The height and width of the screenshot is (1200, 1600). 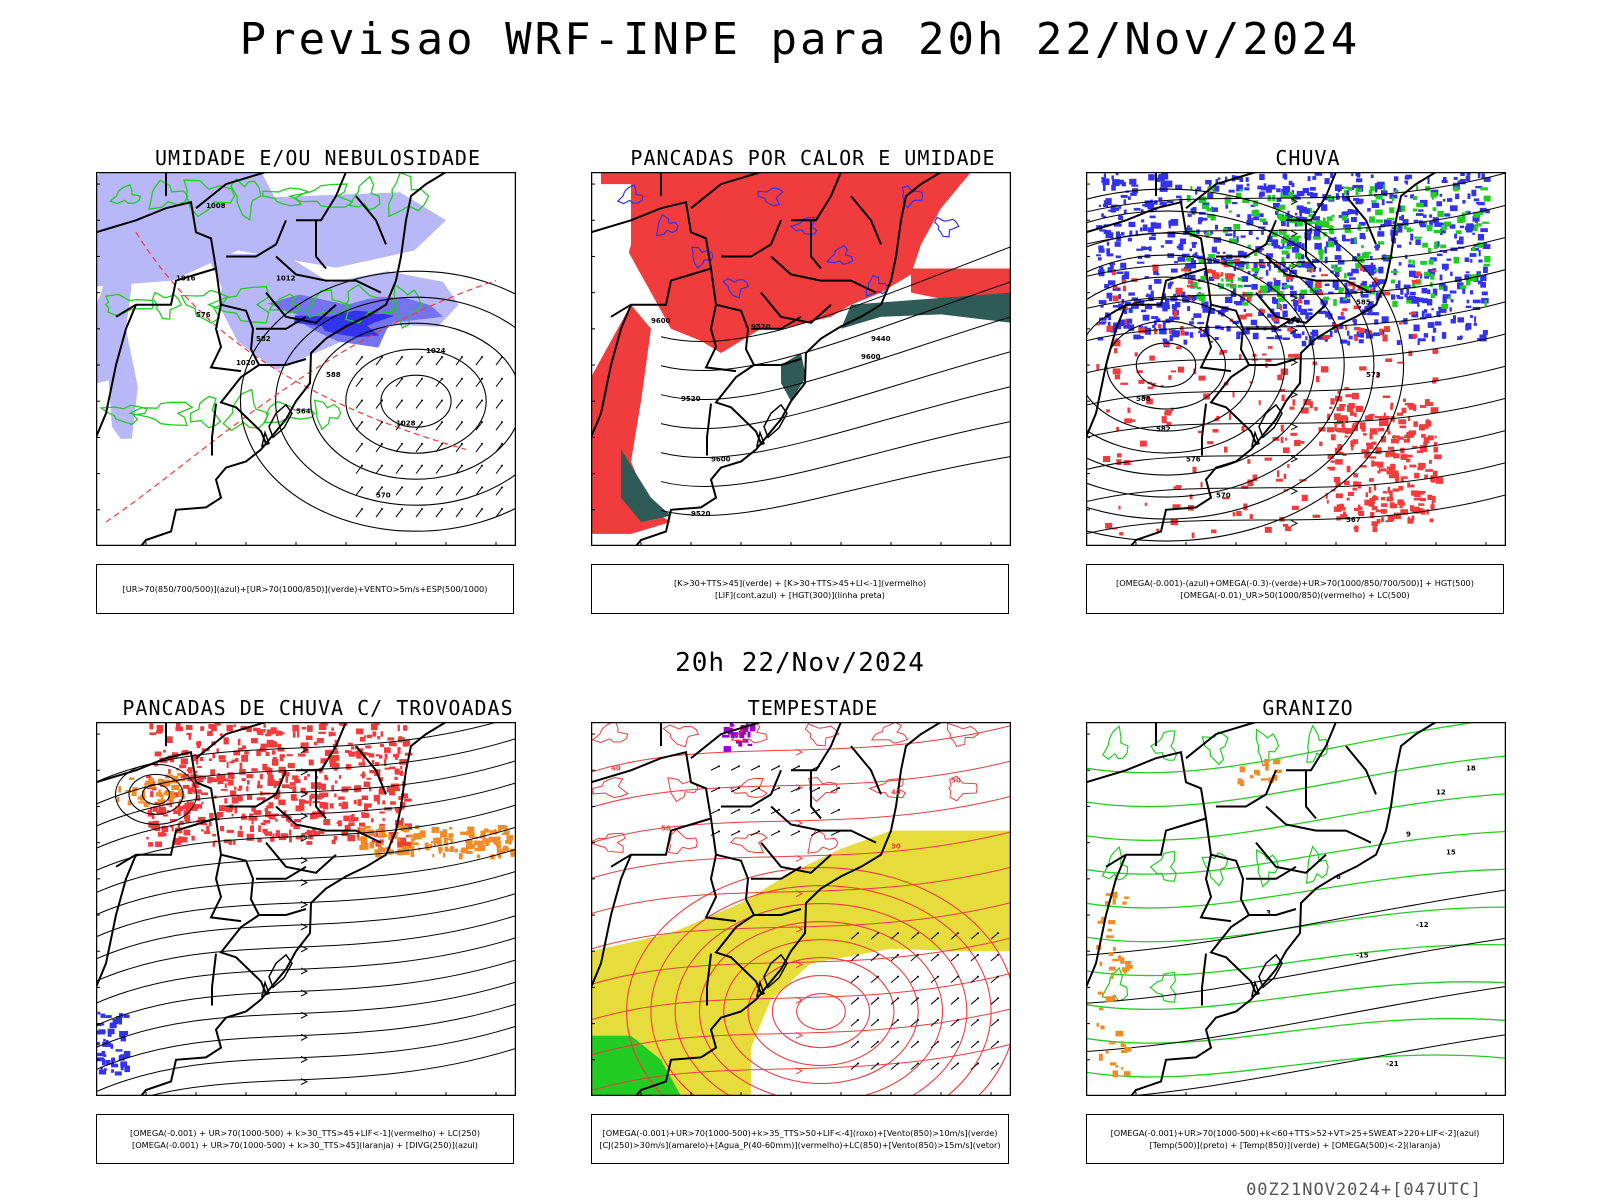 I want to click on map-frame, so click(x=306, y=359).